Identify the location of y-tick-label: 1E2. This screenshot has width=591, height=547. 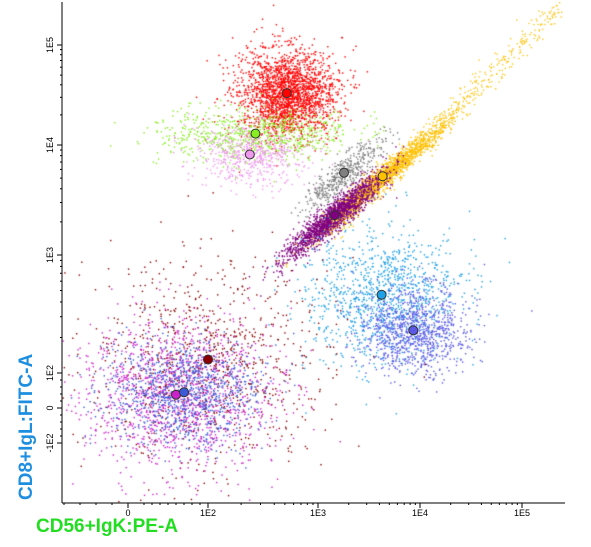
(50, 373).